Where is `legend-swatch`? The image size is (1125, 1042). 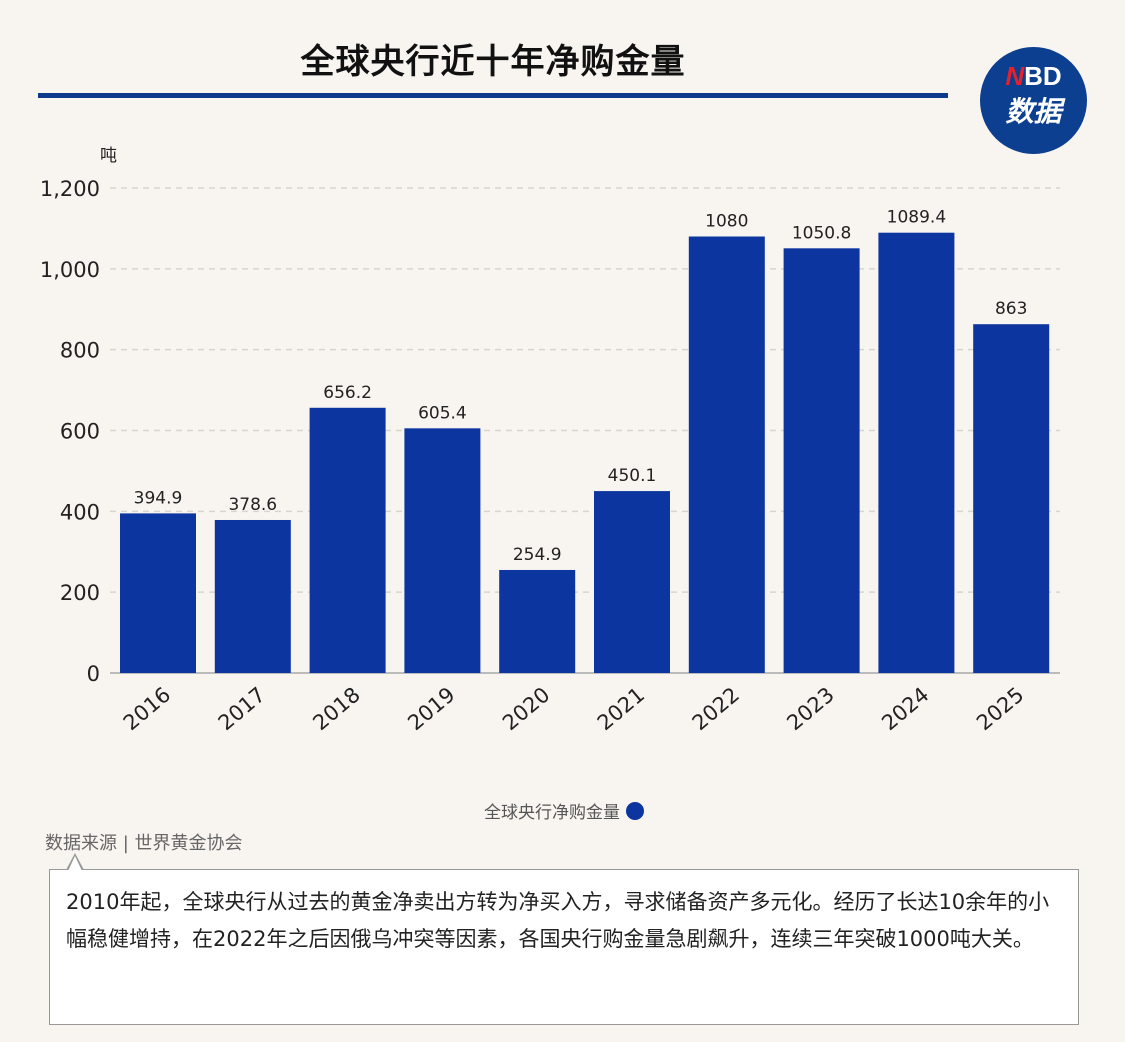
legend-swatch is located at coordinates (635, 810).